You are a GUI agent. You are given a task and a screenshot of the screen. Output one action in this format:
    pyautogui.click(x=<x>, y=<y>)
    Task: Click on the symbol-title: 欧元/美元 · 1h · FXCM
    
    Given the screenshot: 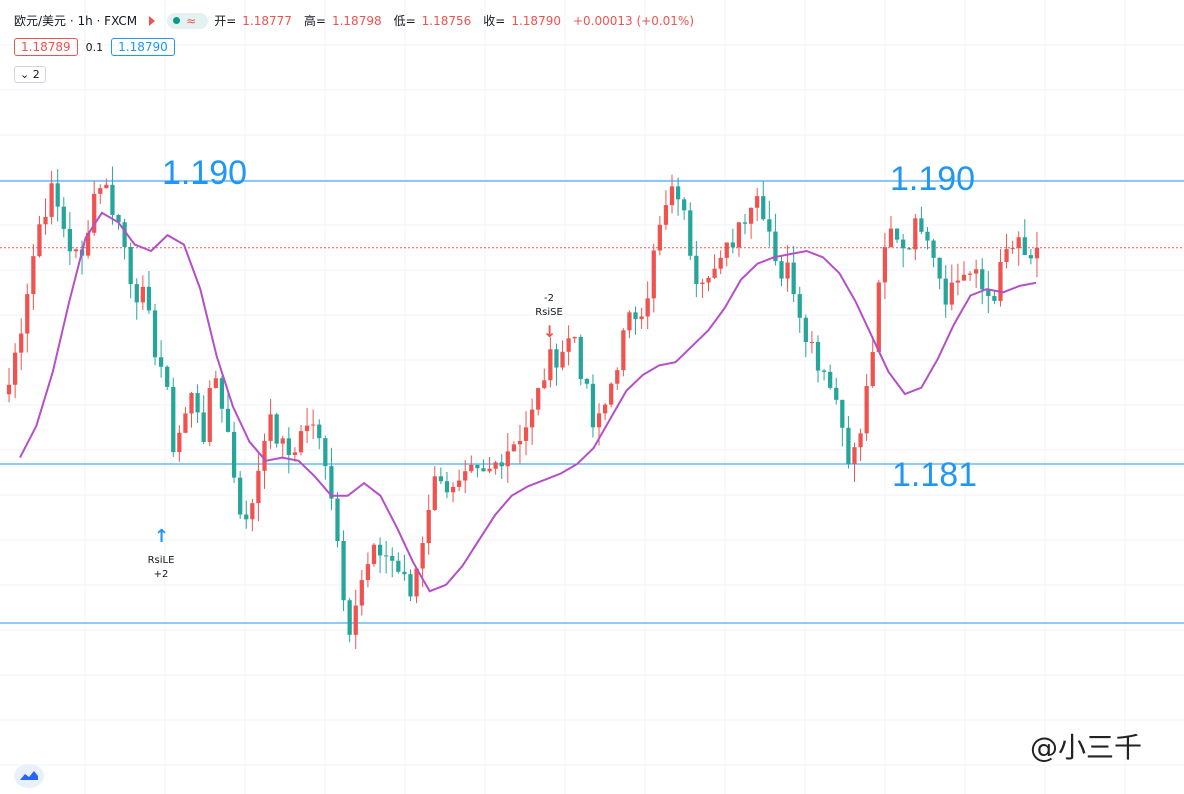 What is the action you would take?
    pyautogui.click(x=76, y=21)
    